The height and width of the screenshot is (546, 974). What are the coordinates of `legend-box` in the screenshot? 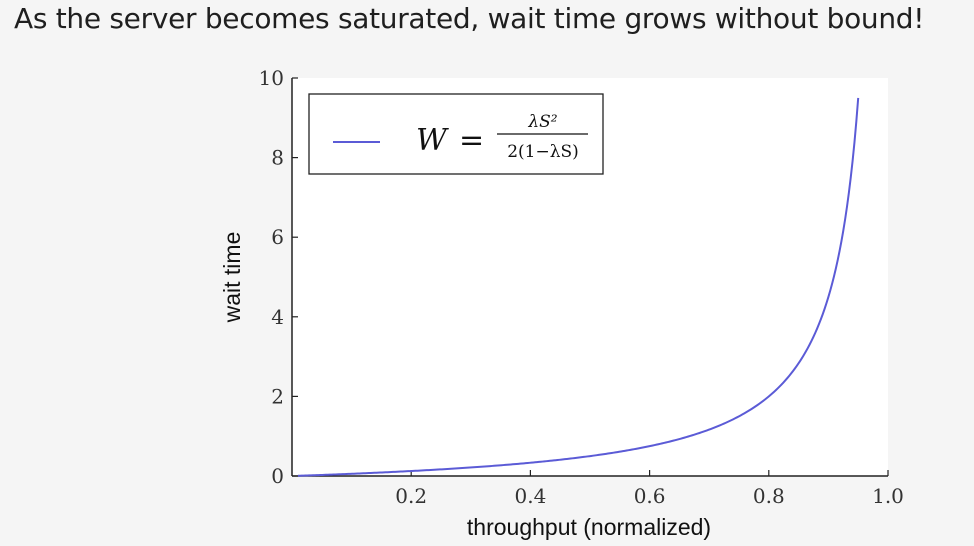 It's located at (456, 134).